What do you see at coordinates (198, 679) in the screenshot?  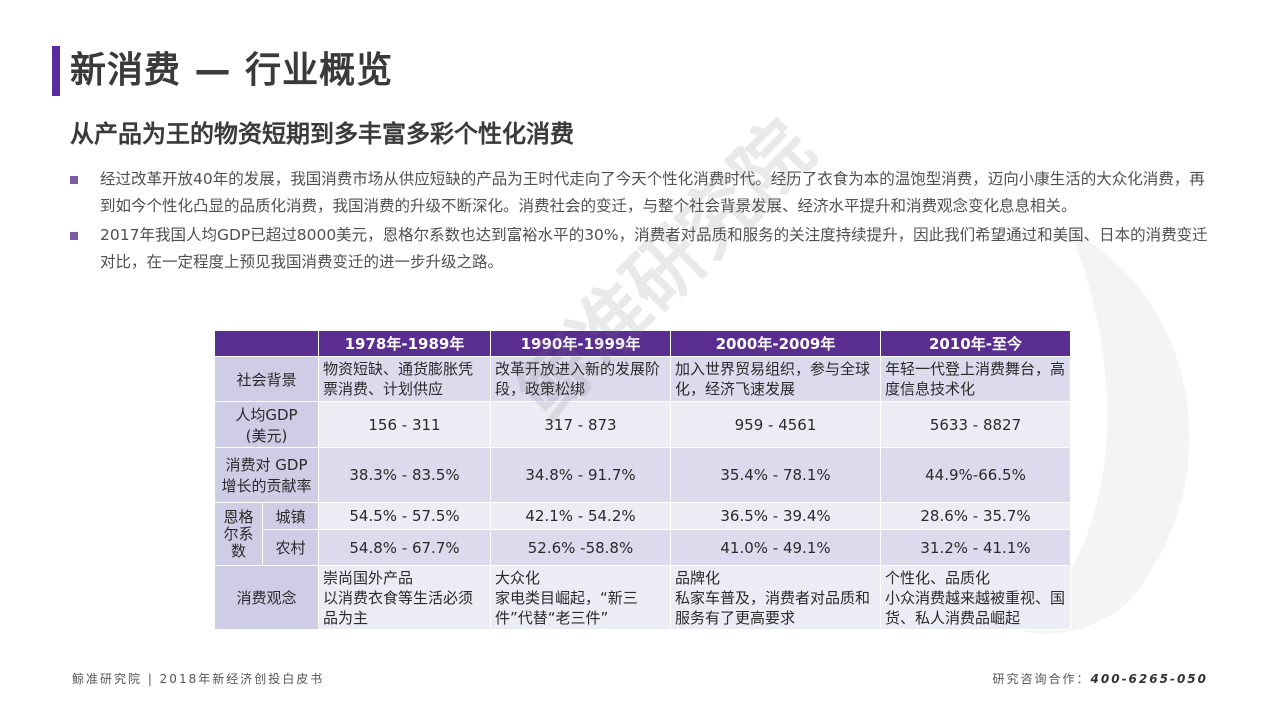 I see `footer-source: 鲸准研究院 | 2018年新经济创投白皮书` at bounding box center [198, 679].